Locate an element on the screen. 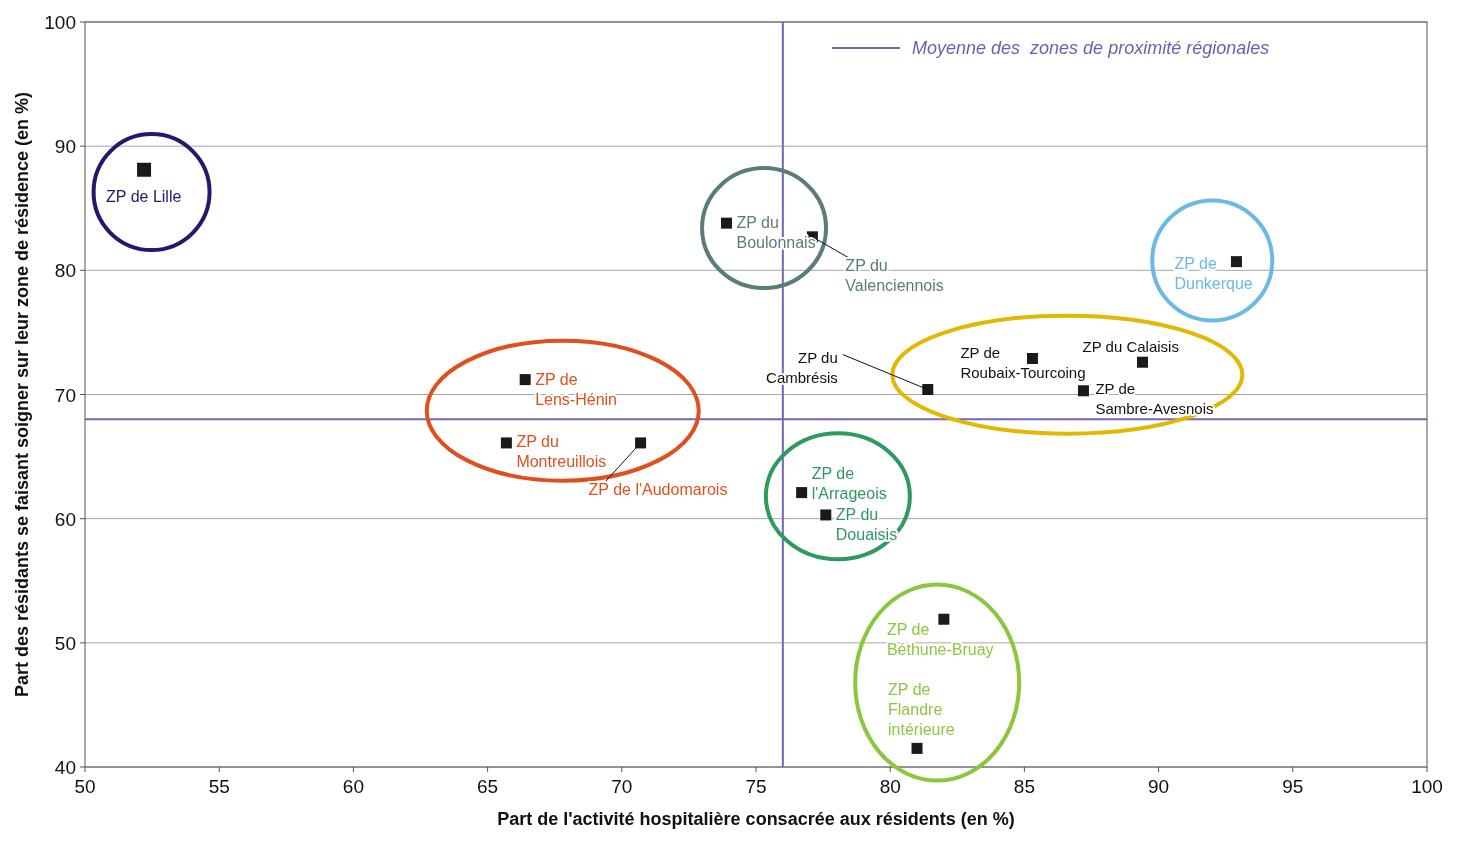 Image resolution: width=1459 pixels, height=841 pixels. x-tick-label: 90 is located at coordinates (1159, 786).